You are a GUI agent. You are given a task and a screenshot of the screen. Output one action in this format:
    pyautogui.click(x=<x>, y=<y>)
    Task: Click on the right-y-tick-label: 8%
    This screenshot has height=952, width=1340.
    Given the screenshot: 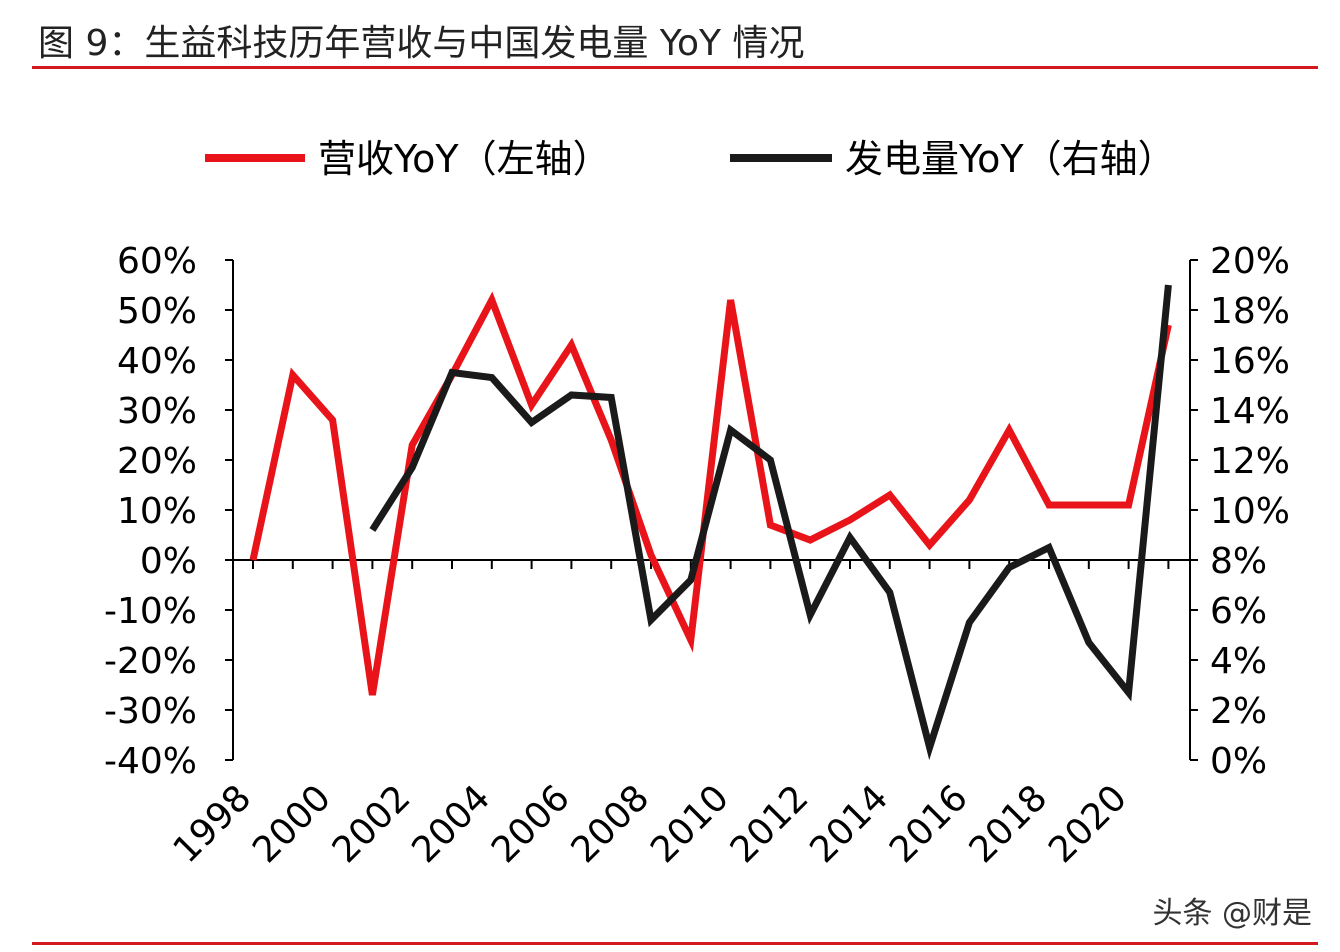 What is the action you would take?
    pyautogui.click(x=1238, y=561)
    